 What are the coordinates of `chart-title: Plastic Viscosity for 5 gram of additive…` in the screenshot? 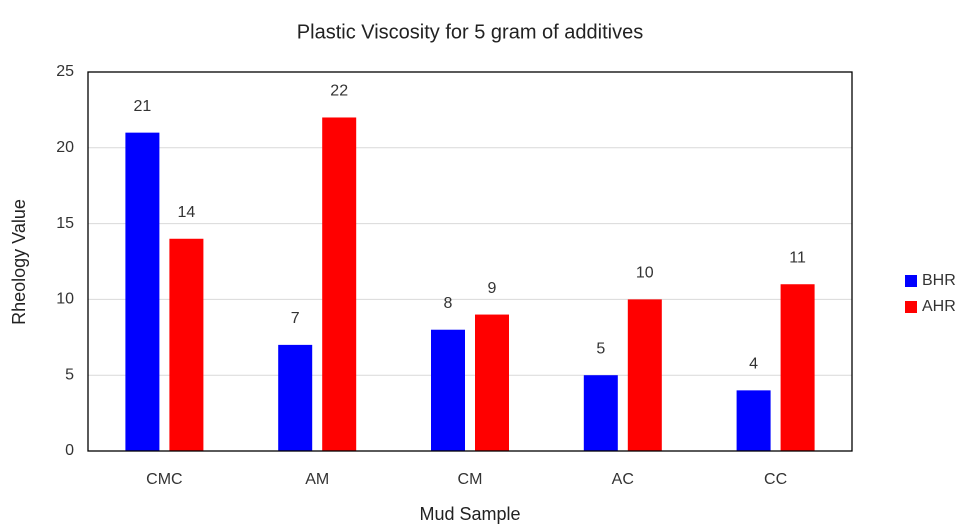 It's located at (470, 32).